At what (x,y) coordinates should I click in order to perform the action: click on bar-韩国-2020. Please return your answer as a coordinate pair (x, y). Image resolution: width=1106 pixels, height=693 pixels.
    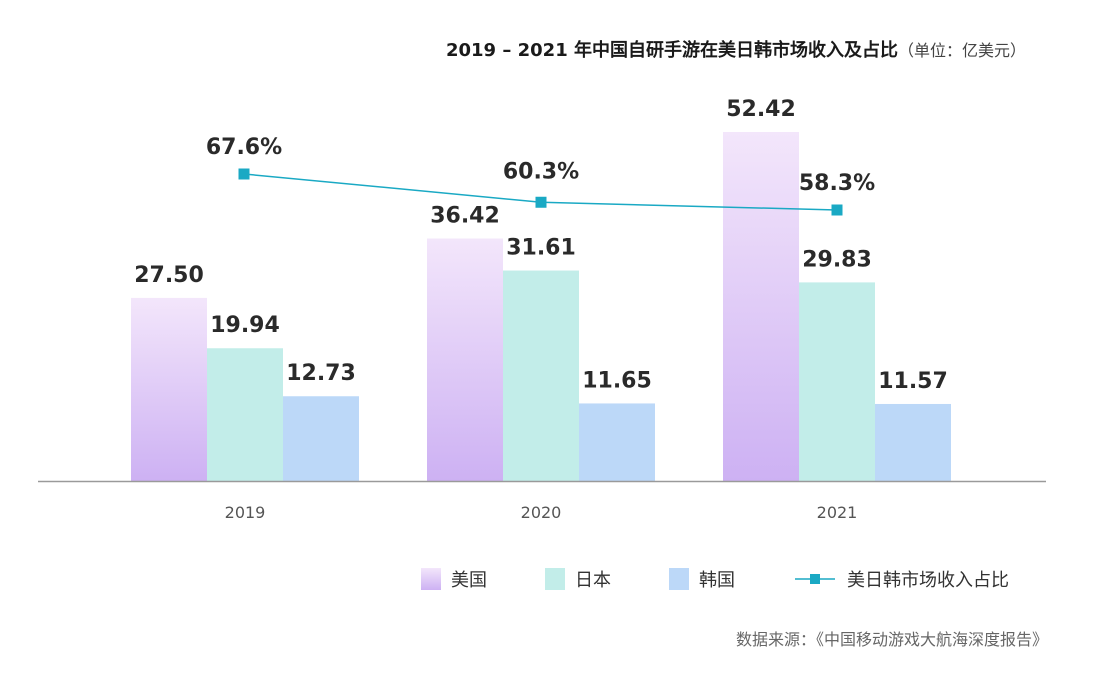
    Looking at the image, I should click on (617, 442).